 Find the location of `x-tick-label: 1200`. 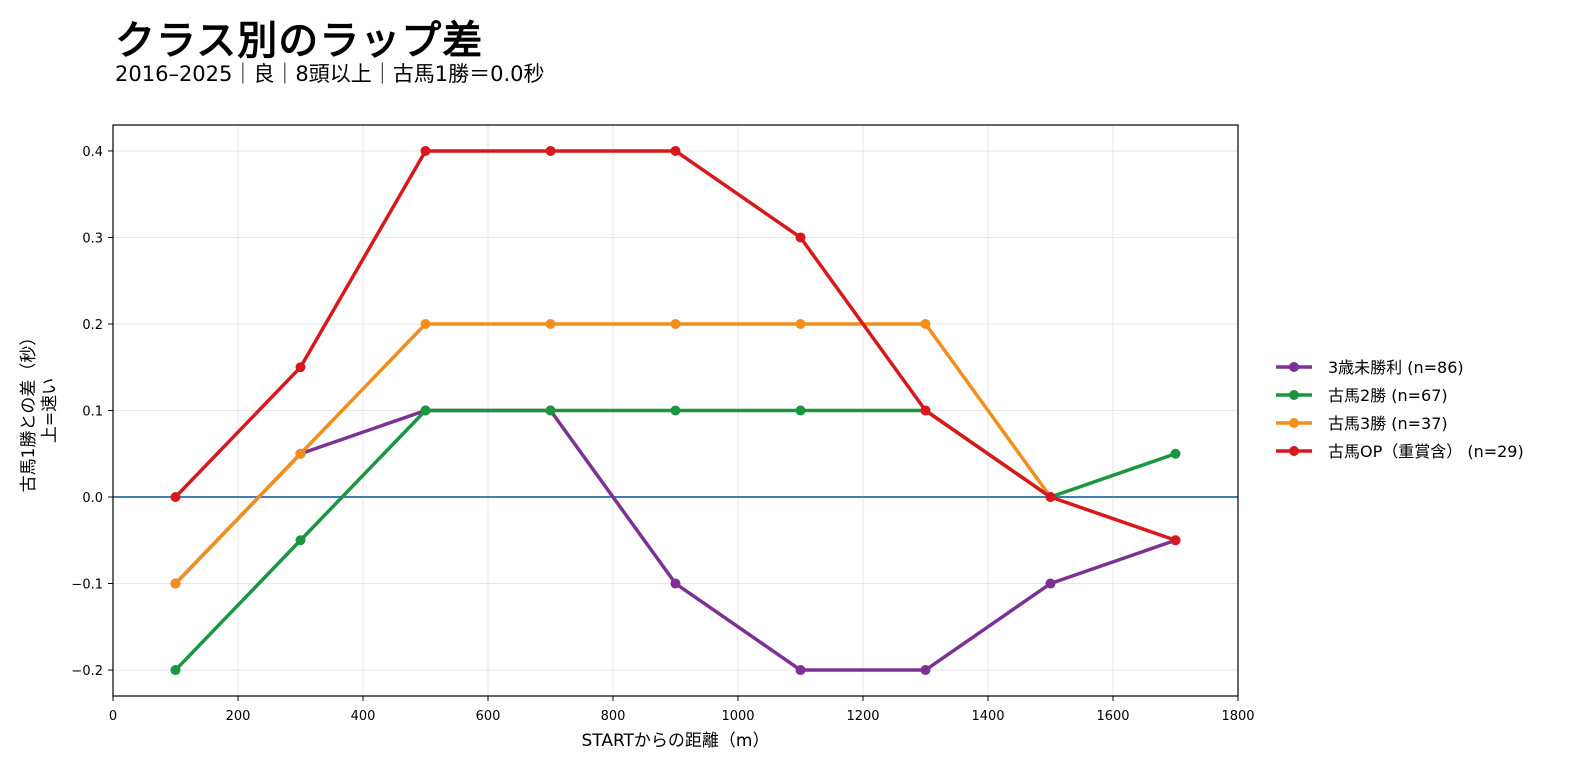

x-tick-label: 1200 is located at coordinates (862, 716).